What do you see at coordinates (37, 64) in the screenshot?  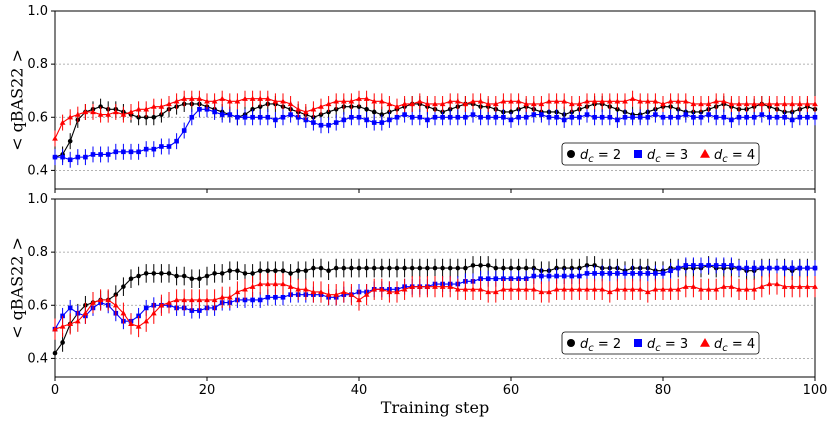 I see `y-tick-label: 0.8` at bounding box center [37, 64].